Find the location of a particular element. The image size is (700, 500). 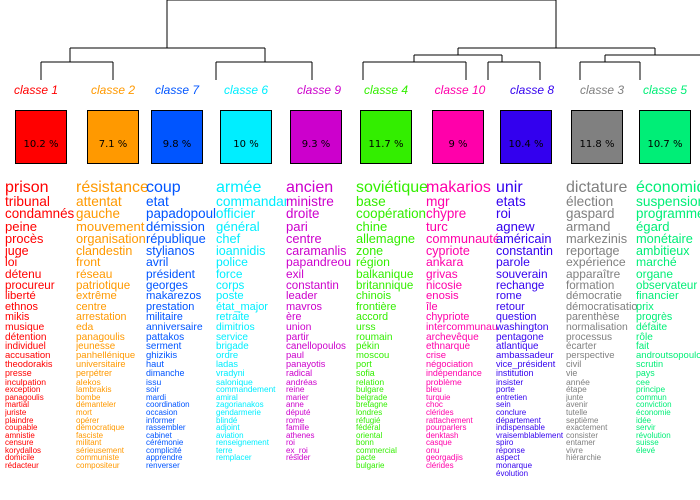

class-word: onu is located at coordinates (433, 450).